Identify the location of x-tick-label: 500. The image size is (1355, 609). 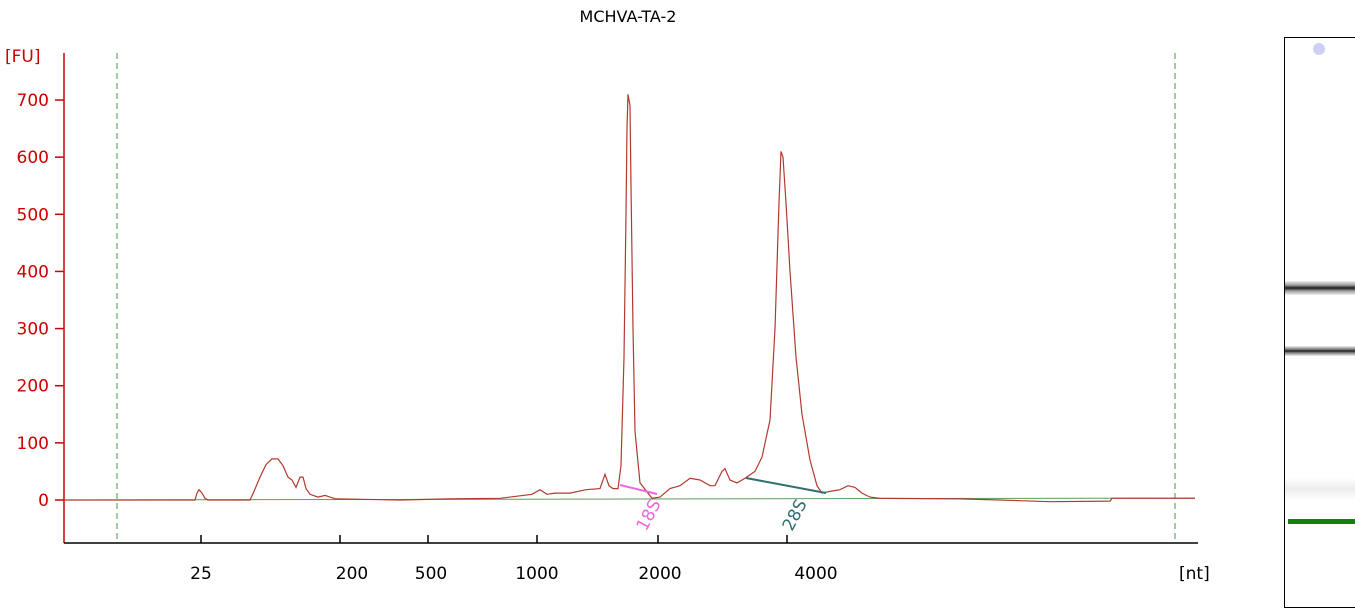
(431, 574).